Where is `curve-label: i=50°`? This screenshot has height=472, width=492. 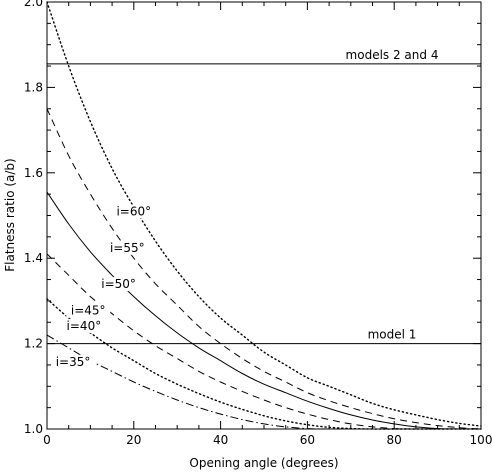 curve-label: i=50° is located at coordinates (118, 284).